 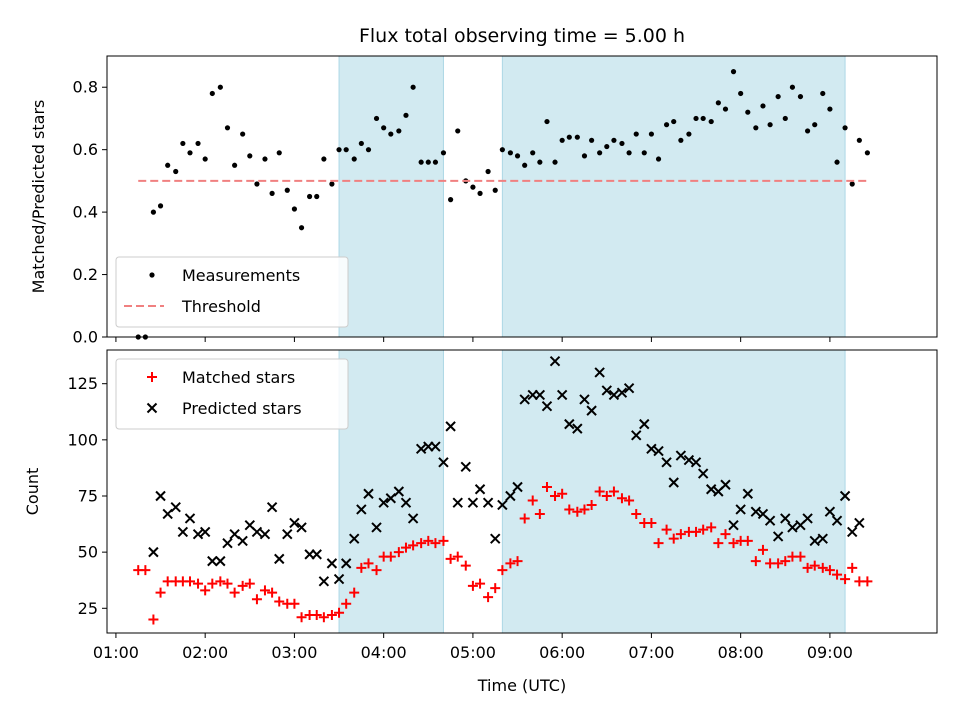 What do you see at coordinates (741, 652) in the screenshot?
I see `x-tick-label: 08:00` at bounding box center [741, 652].